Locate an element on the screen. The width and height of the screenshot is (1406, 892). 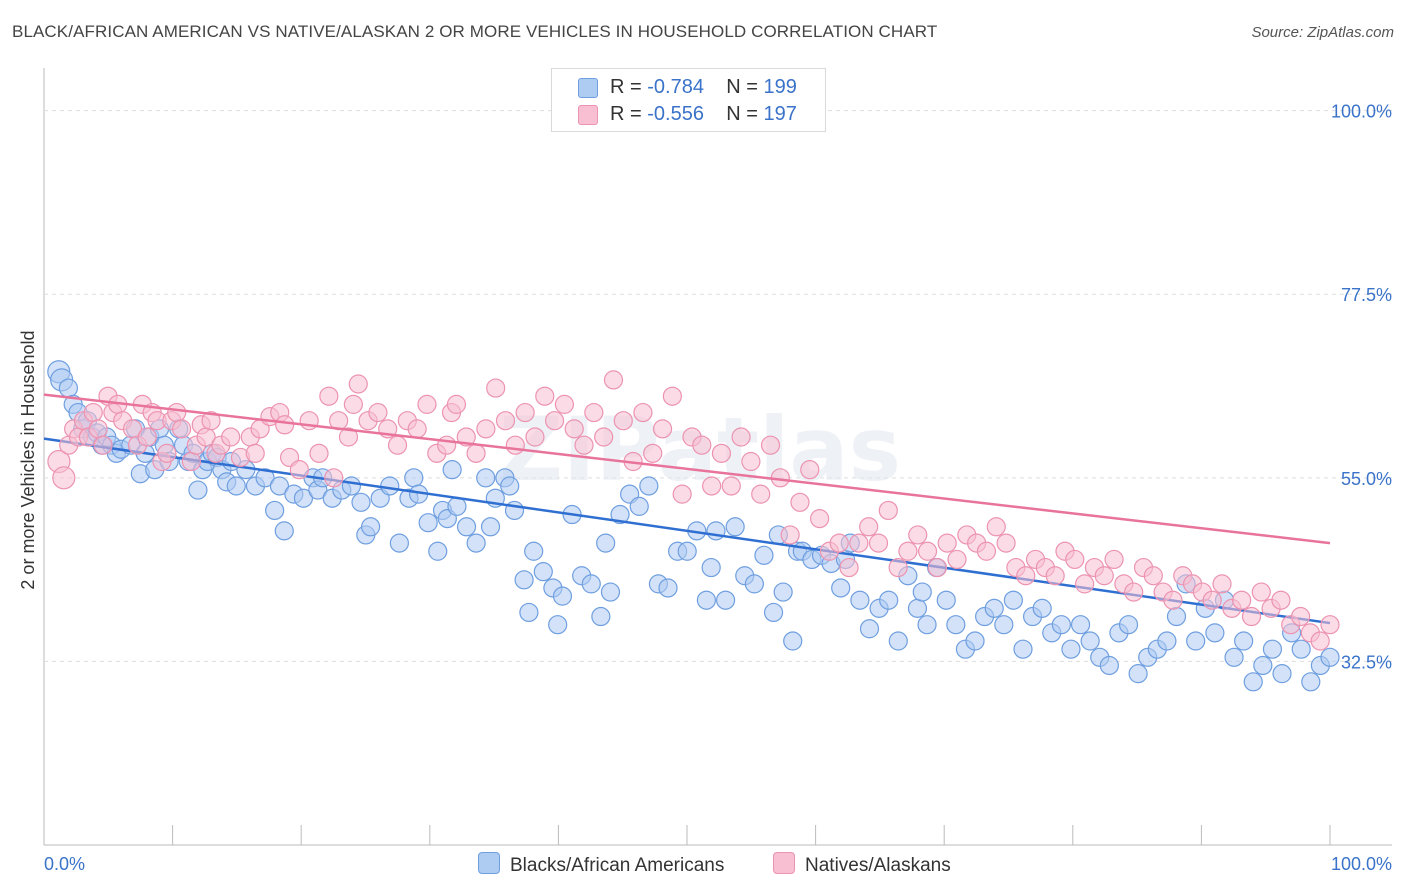
pink-swatch-icon is located at coordinates (588, 115).